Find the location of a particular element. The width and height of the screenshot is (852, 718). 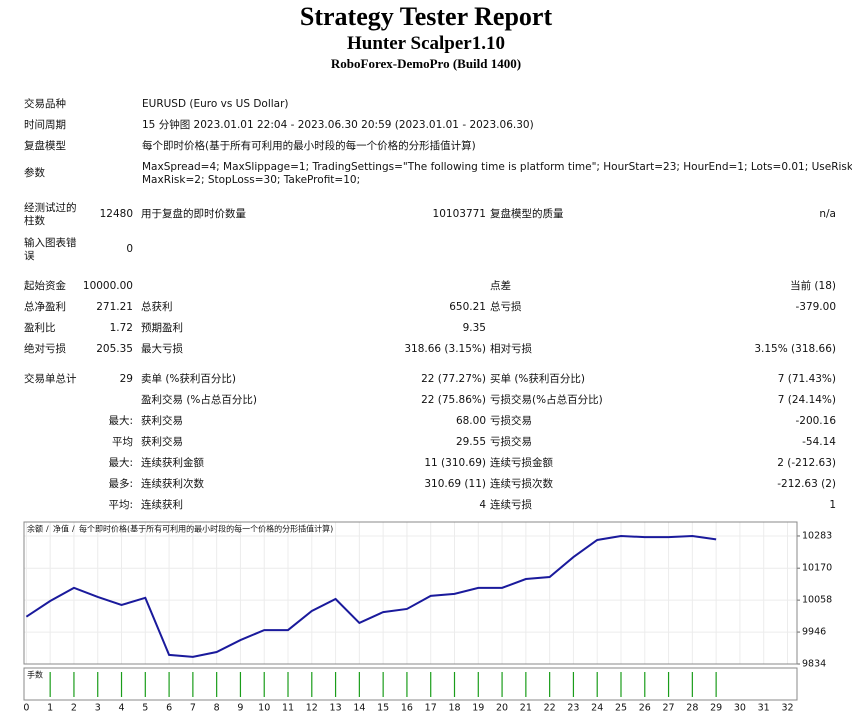

report-value: 10103771 is located at coordinates (459, 214).